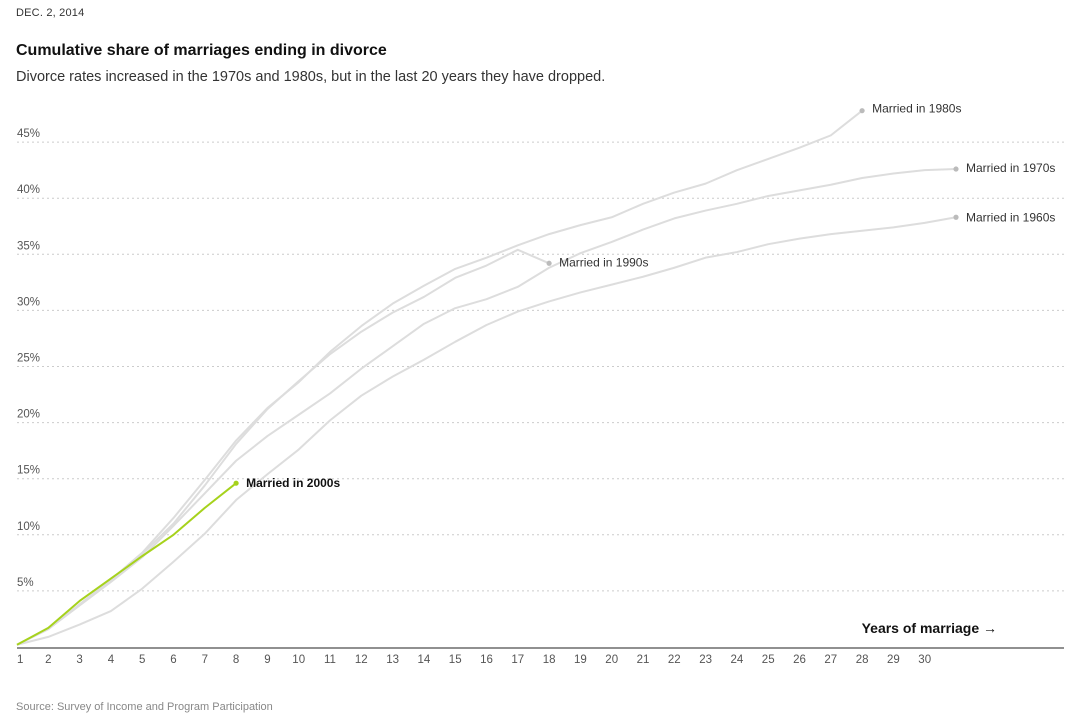 The image size is (1072, 723). Describe the element at coordinates (862, 660) in the screenshot. I see `x-tick-label: 28` at that location.